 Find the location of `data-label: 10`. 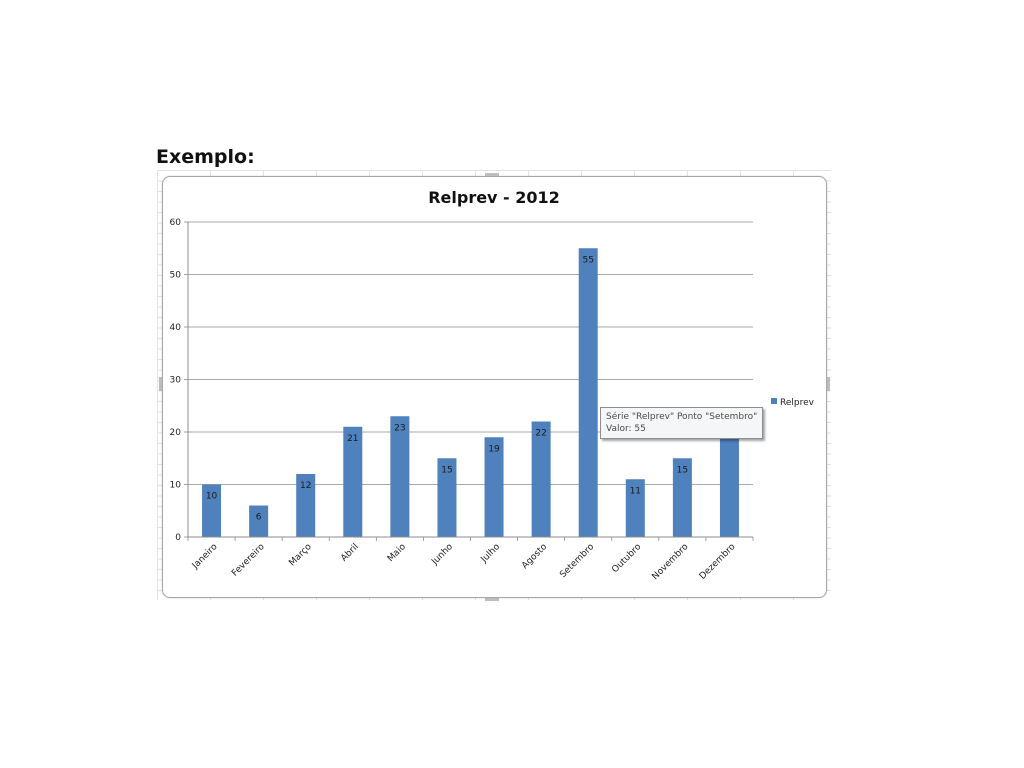

data-label: 10 is located at coordinates (212, 497).